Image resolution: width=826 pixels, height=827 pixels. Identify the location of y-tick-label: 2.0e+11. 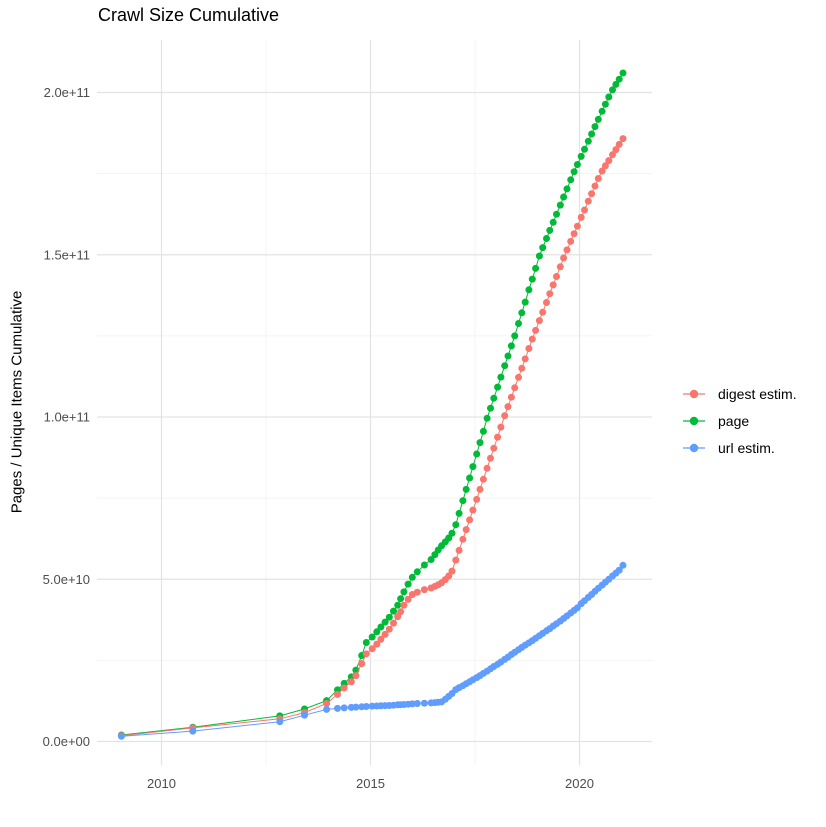
(67, 92).